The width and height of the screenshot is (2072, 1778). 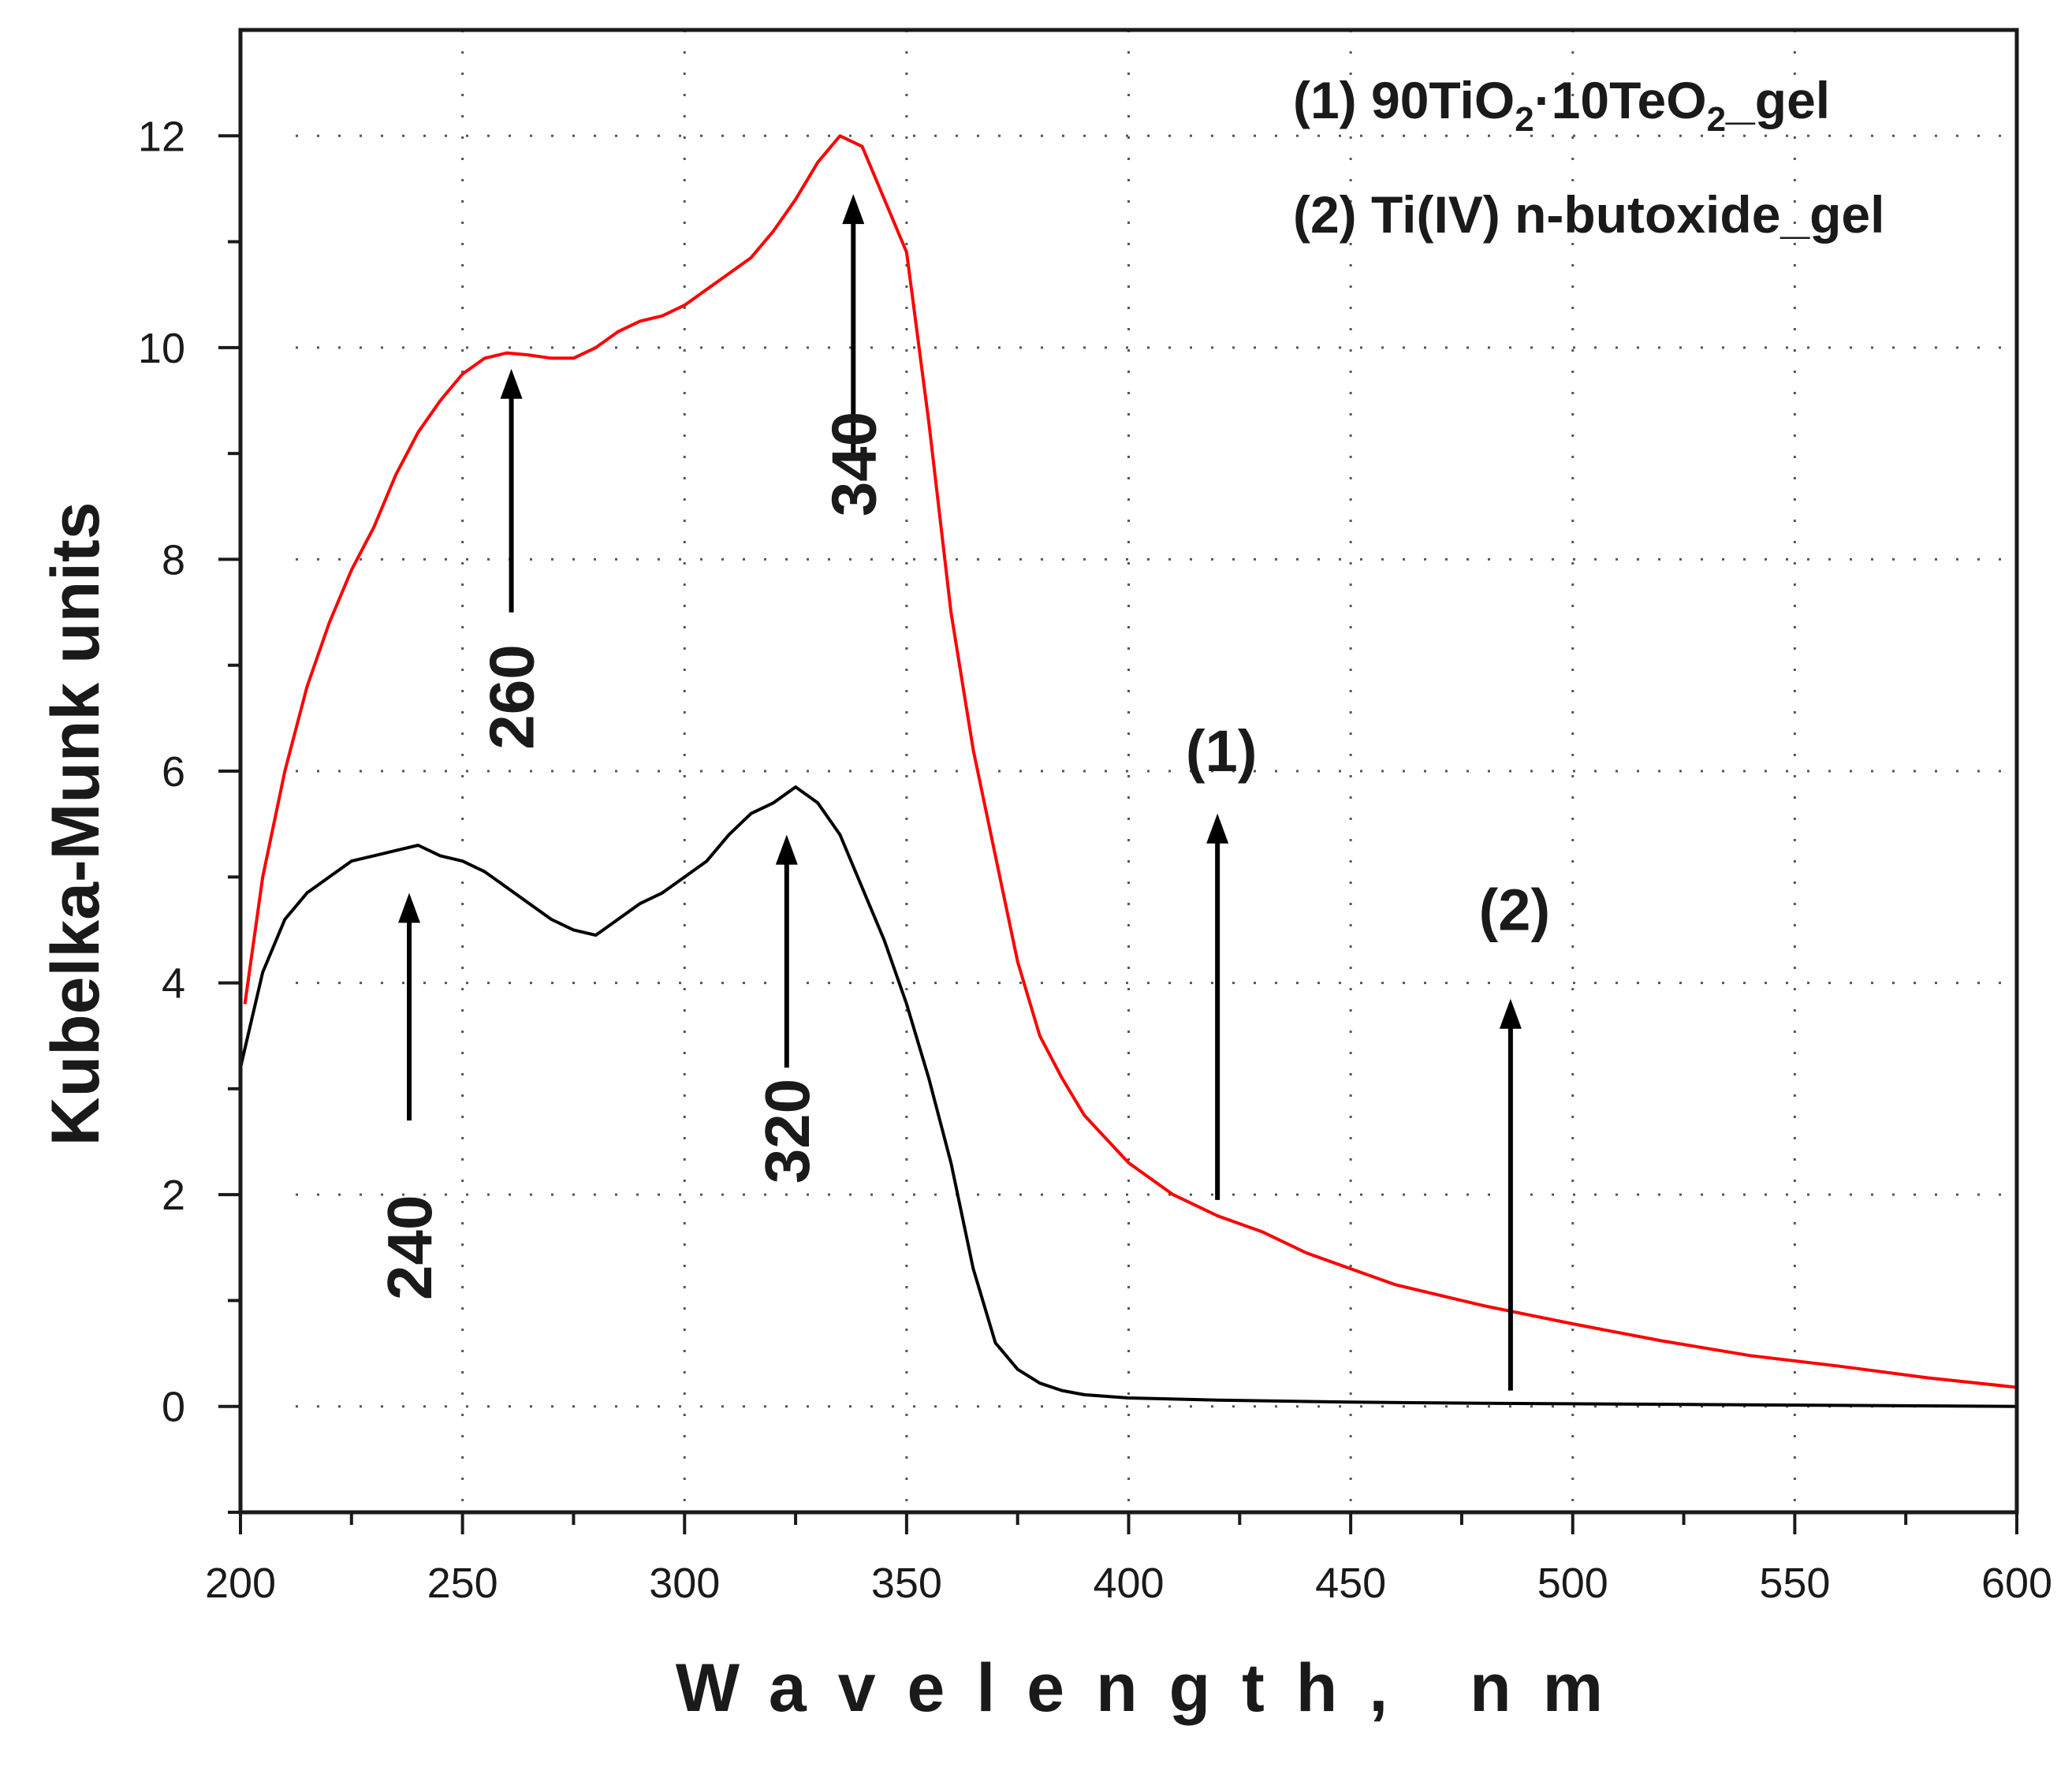 What do you see at coordinates (76, 823) in the screenshot?
I see `y-axis-title: Kubelka-Munk units` at bounding box center [76, 823].